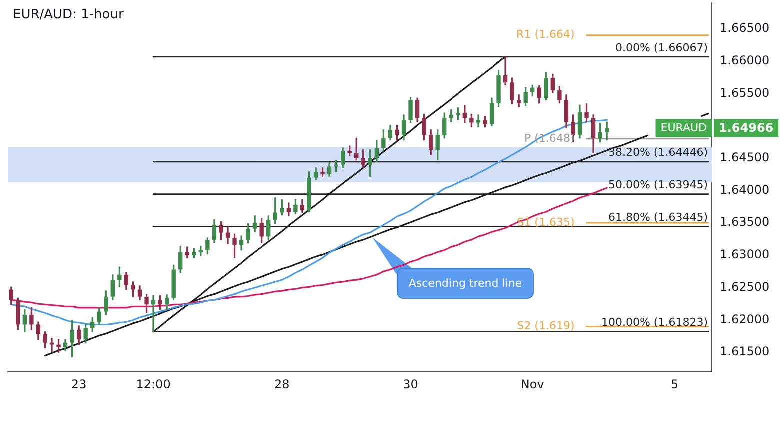 Image resolution: width=780 pixels, height=430 pixels. What do you see at coordinates (532, 384) in the screenshot?
I see `x-tick-label: Nov` at bounding box center [532, 384].